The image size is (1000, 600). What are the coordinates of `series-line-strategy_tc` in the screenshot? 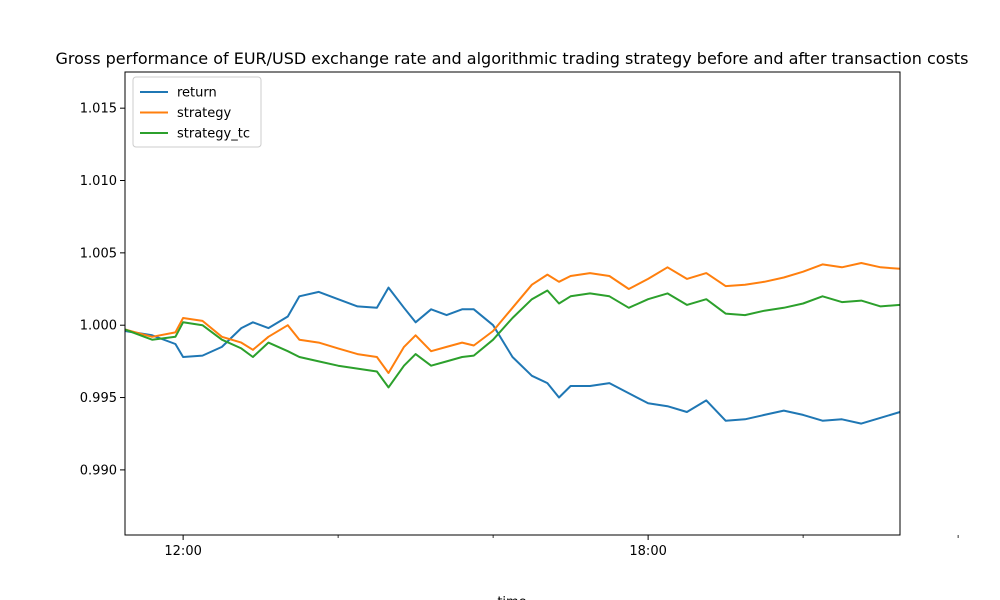 It's located at (512, 339).